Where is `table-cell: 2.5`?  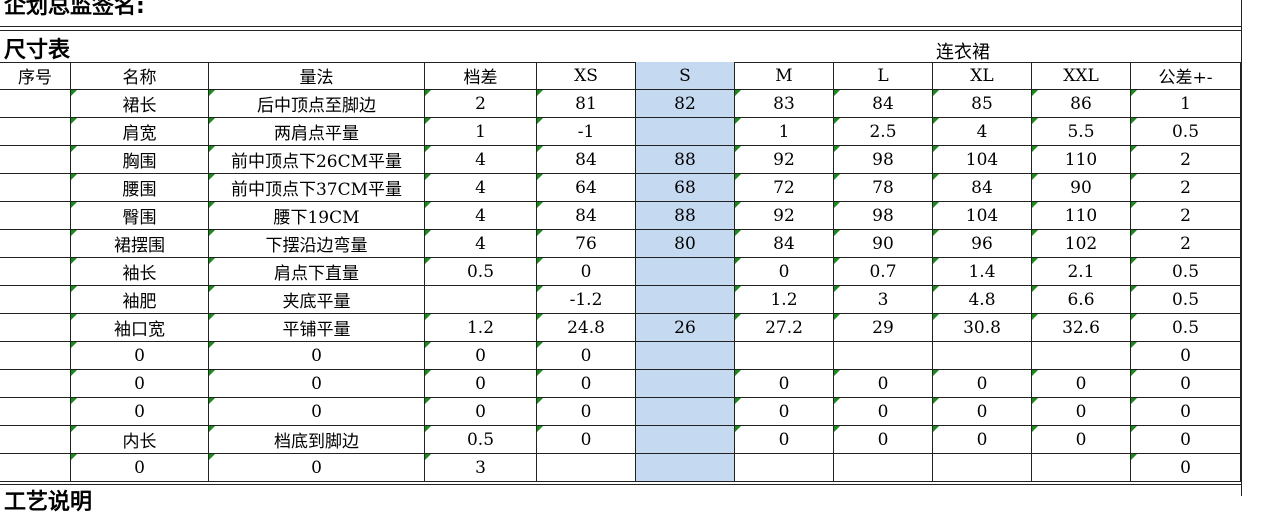
table-cell: 2.5 is located at coordinates (883, 132).